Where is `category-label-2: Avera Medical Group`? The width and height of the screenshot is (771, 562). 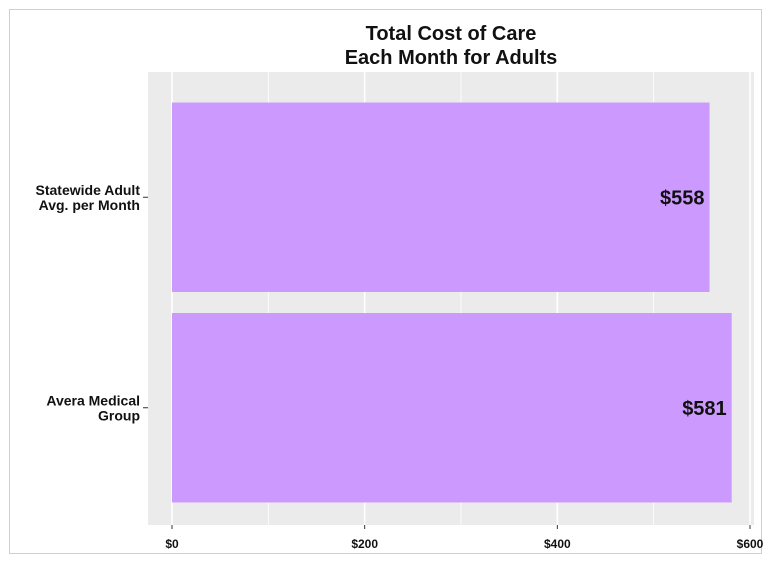
category-label-2: Avera Medical Group is located at coordinates (93, 407).